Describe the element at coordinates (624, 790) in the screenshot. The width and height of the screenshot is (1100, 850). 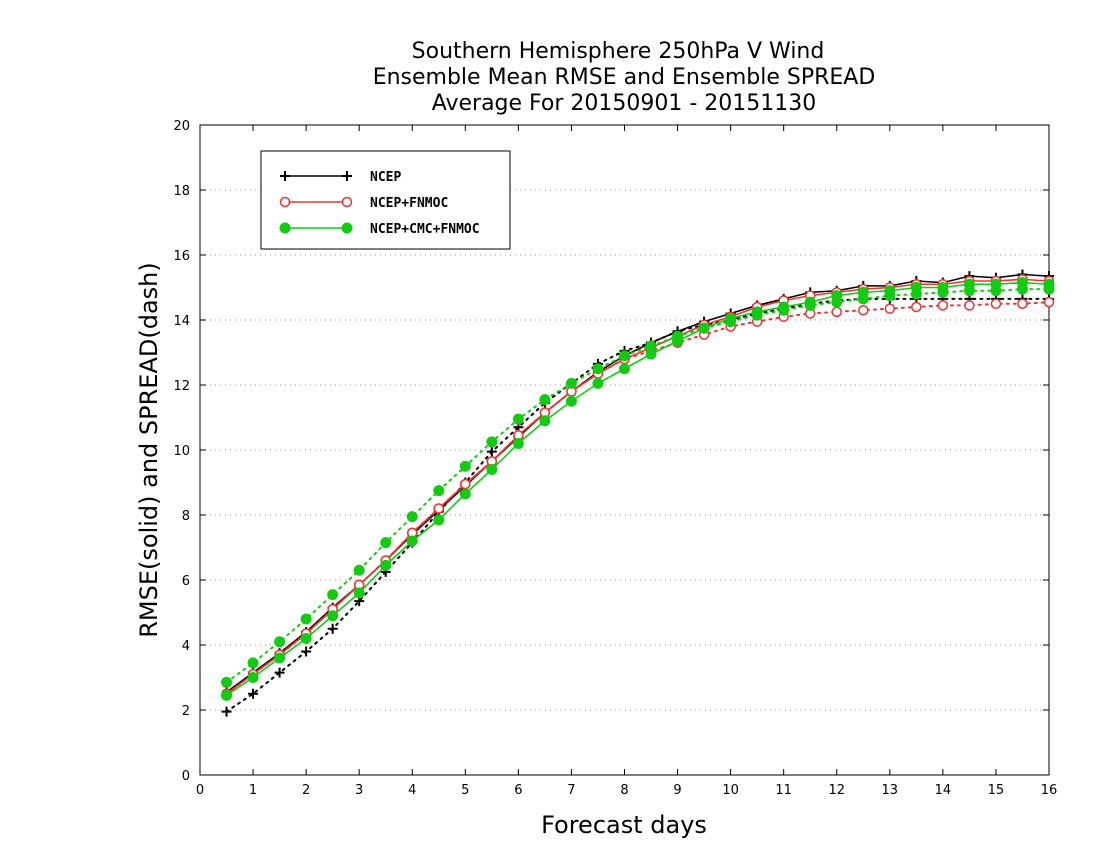
I see `x-tick-label: 8` at that location.